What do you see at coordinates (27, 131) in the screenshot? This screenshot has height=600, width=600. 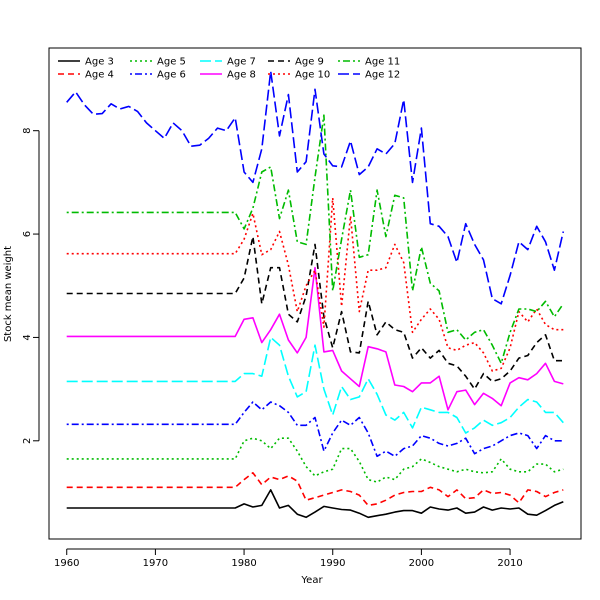 I see `y-tick-label: 8` at bounding box center [27, 131].